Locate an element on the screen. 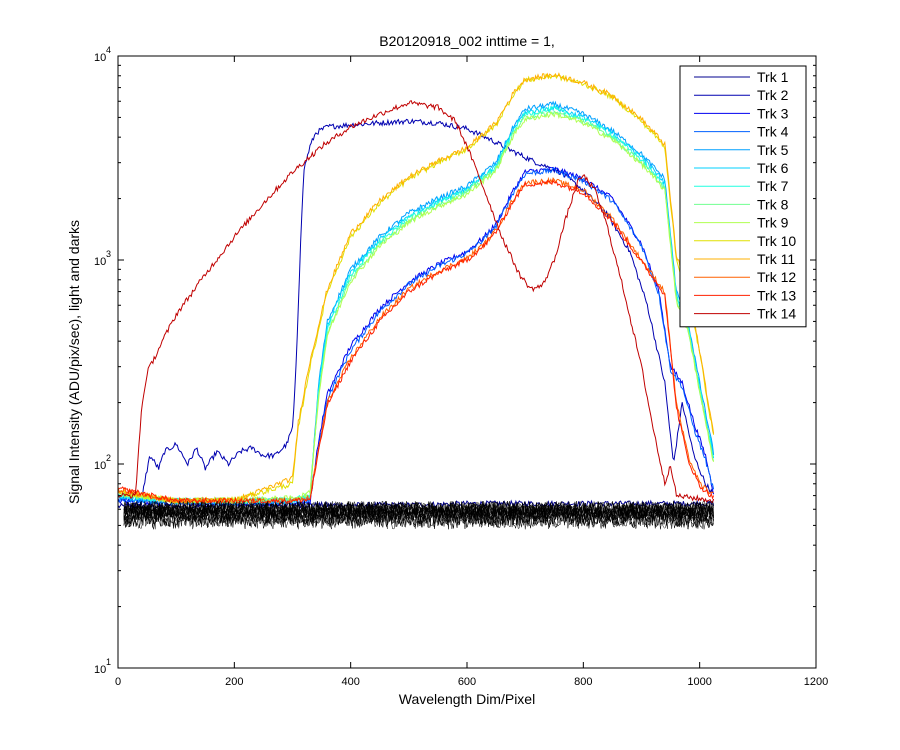 The height and width of the screenshot is (750, 900). legend-label: Trk 14 is located at coordinates (776, 314).